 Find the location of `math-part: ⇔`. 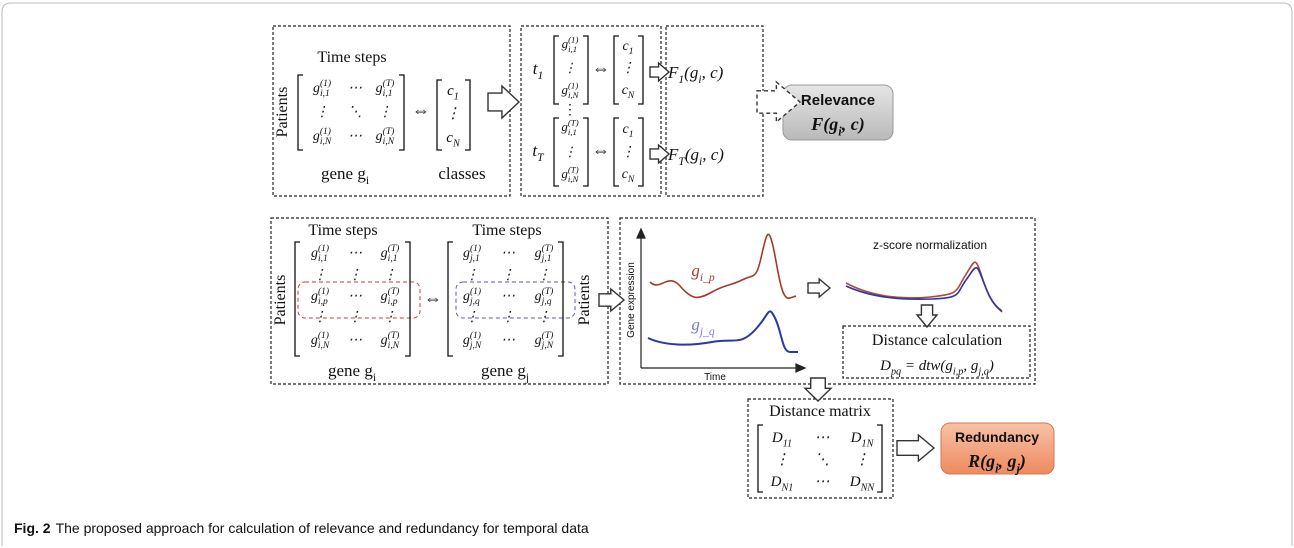

math-part: ⇔ is located at coordinates (421, 110).